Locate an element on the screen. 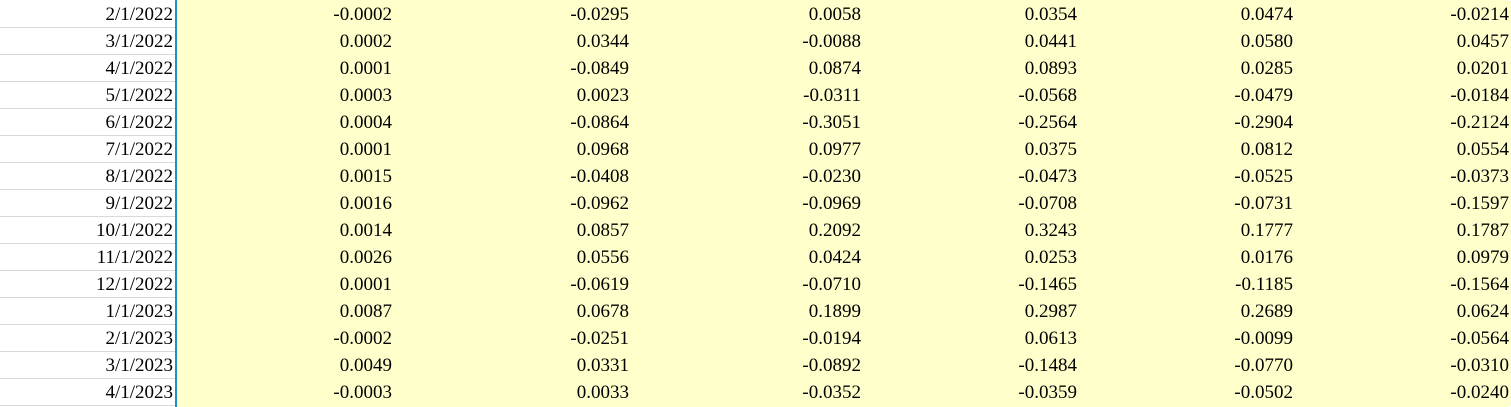 This screenshot has width=1511, height=407. value-cell: 0.0979 is located at coordinates (1402, 257).